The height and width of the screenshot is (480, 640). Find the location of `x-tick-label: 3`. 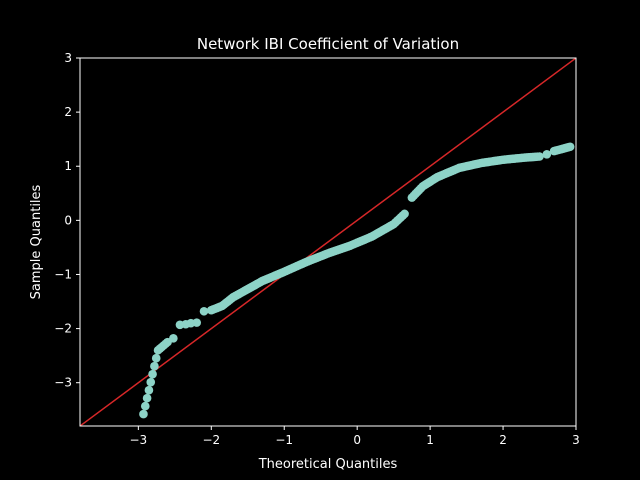

x-tick-label: 3 is located at coordinates (576, 440).